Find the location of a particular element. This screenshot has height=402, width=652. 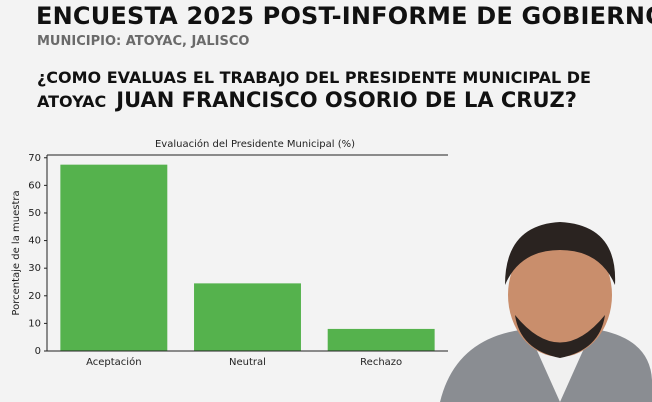

chart-title: Evaluación del Presidente Municipal (%) is located at coordinates (255, 144).